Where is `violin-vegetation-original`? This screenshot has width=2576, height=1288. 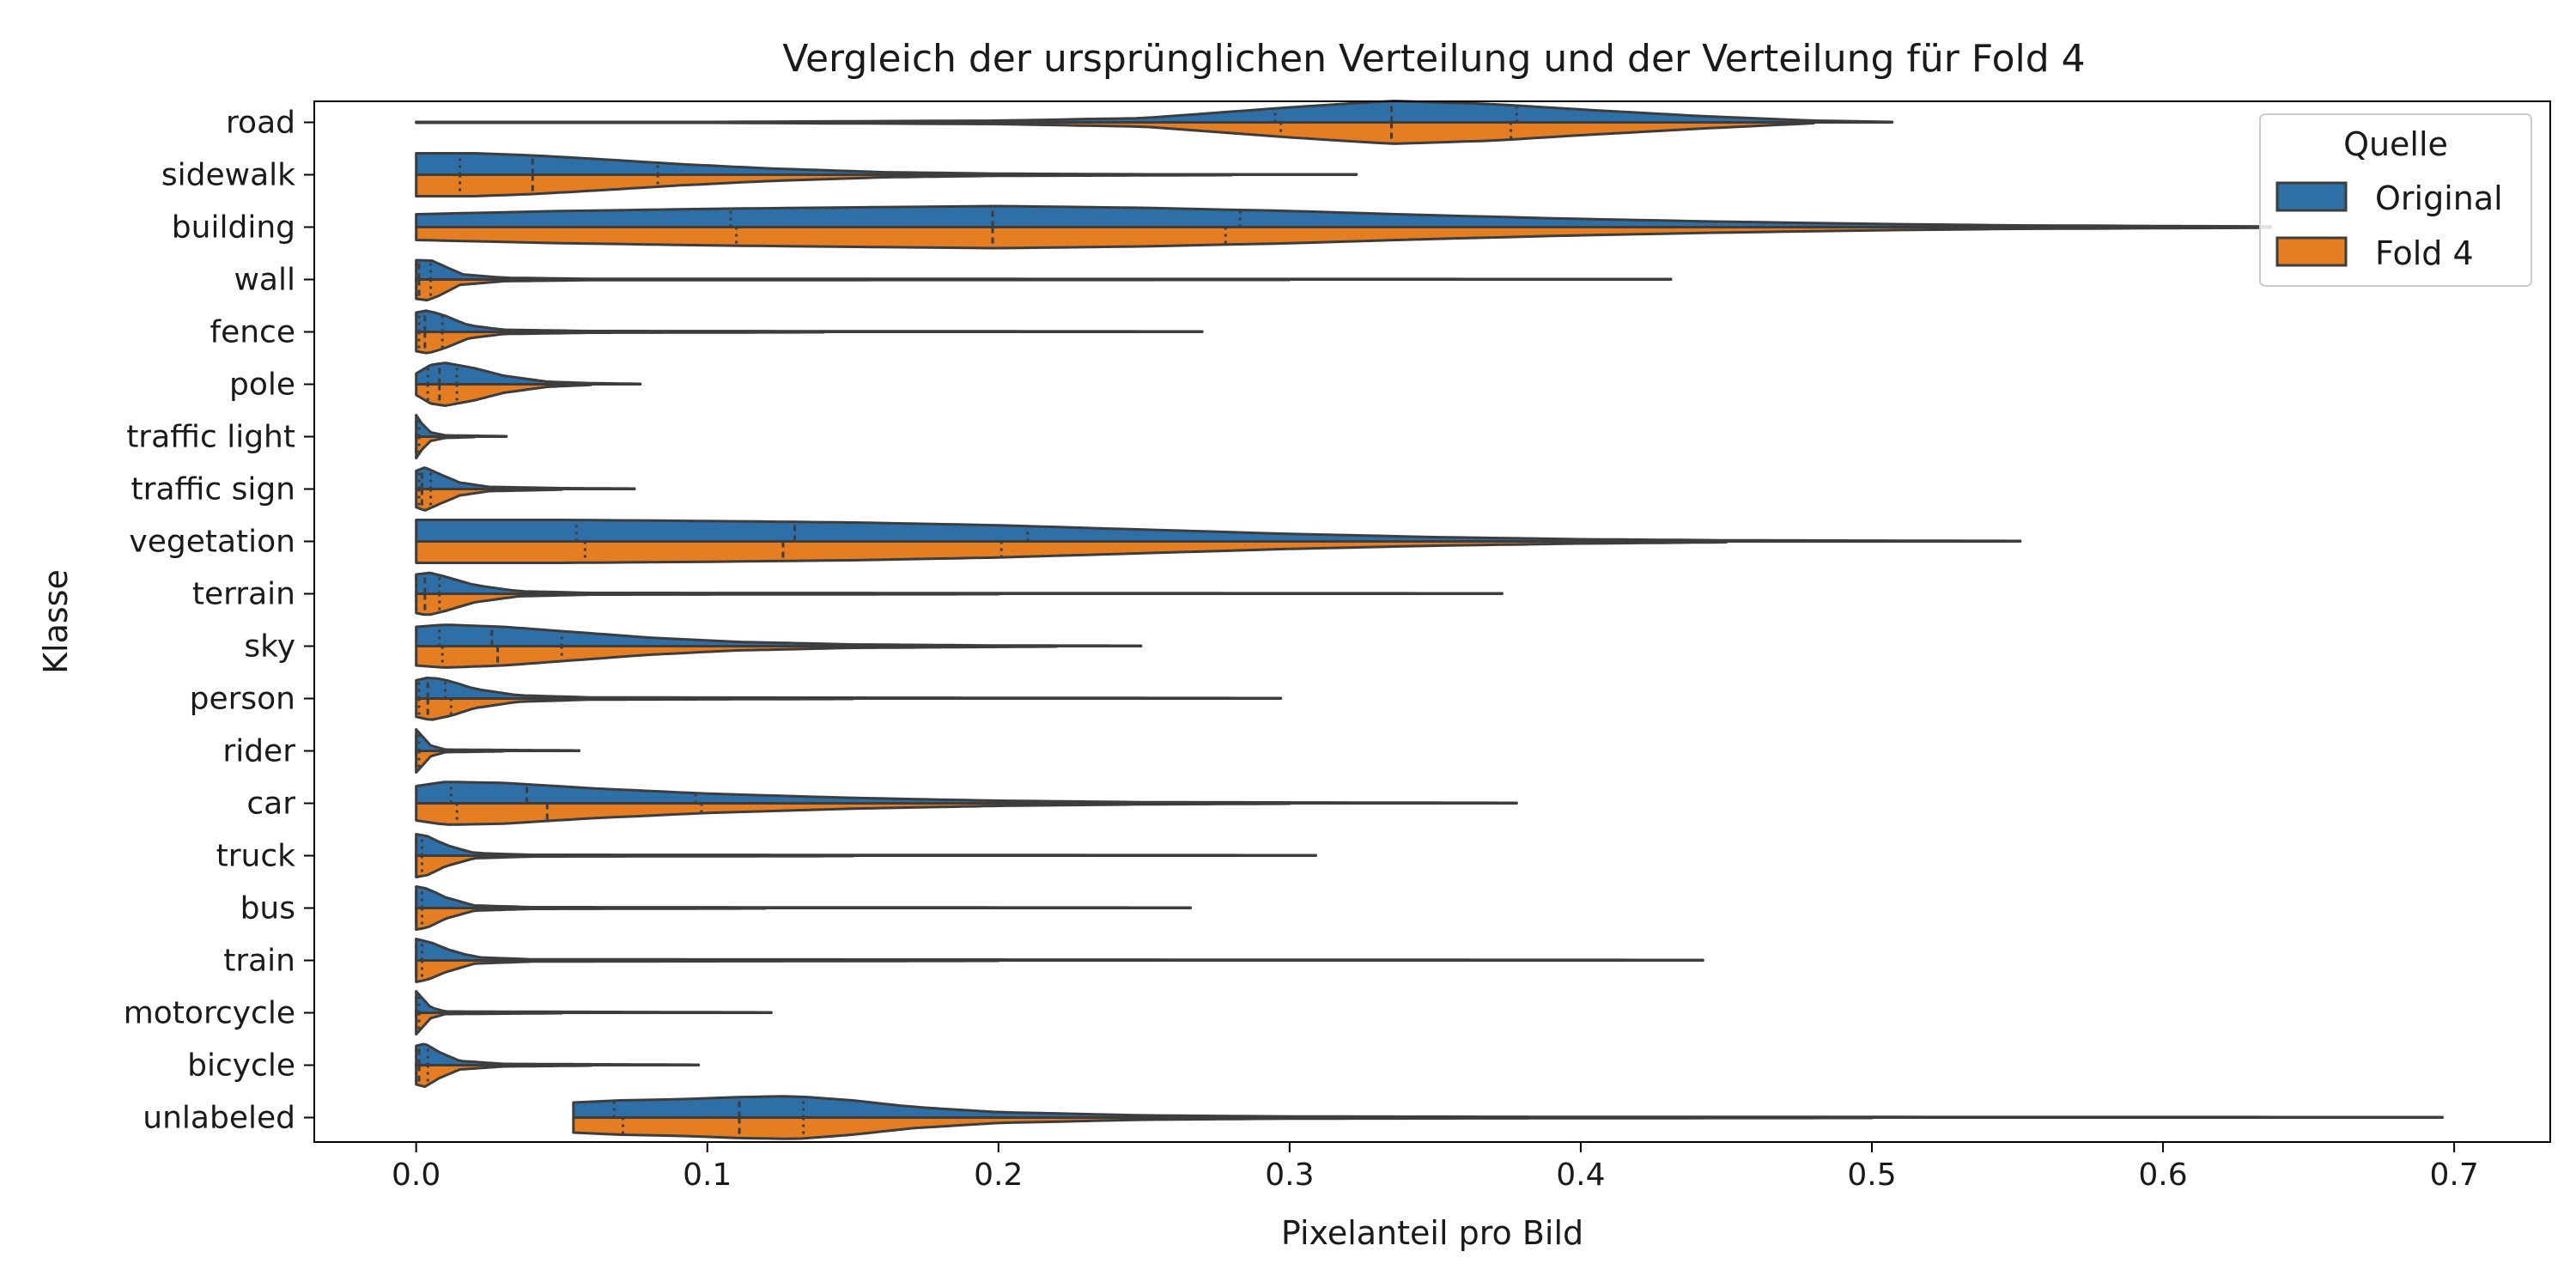 violin-vegetation-original is located at coordinates (1218, 531).